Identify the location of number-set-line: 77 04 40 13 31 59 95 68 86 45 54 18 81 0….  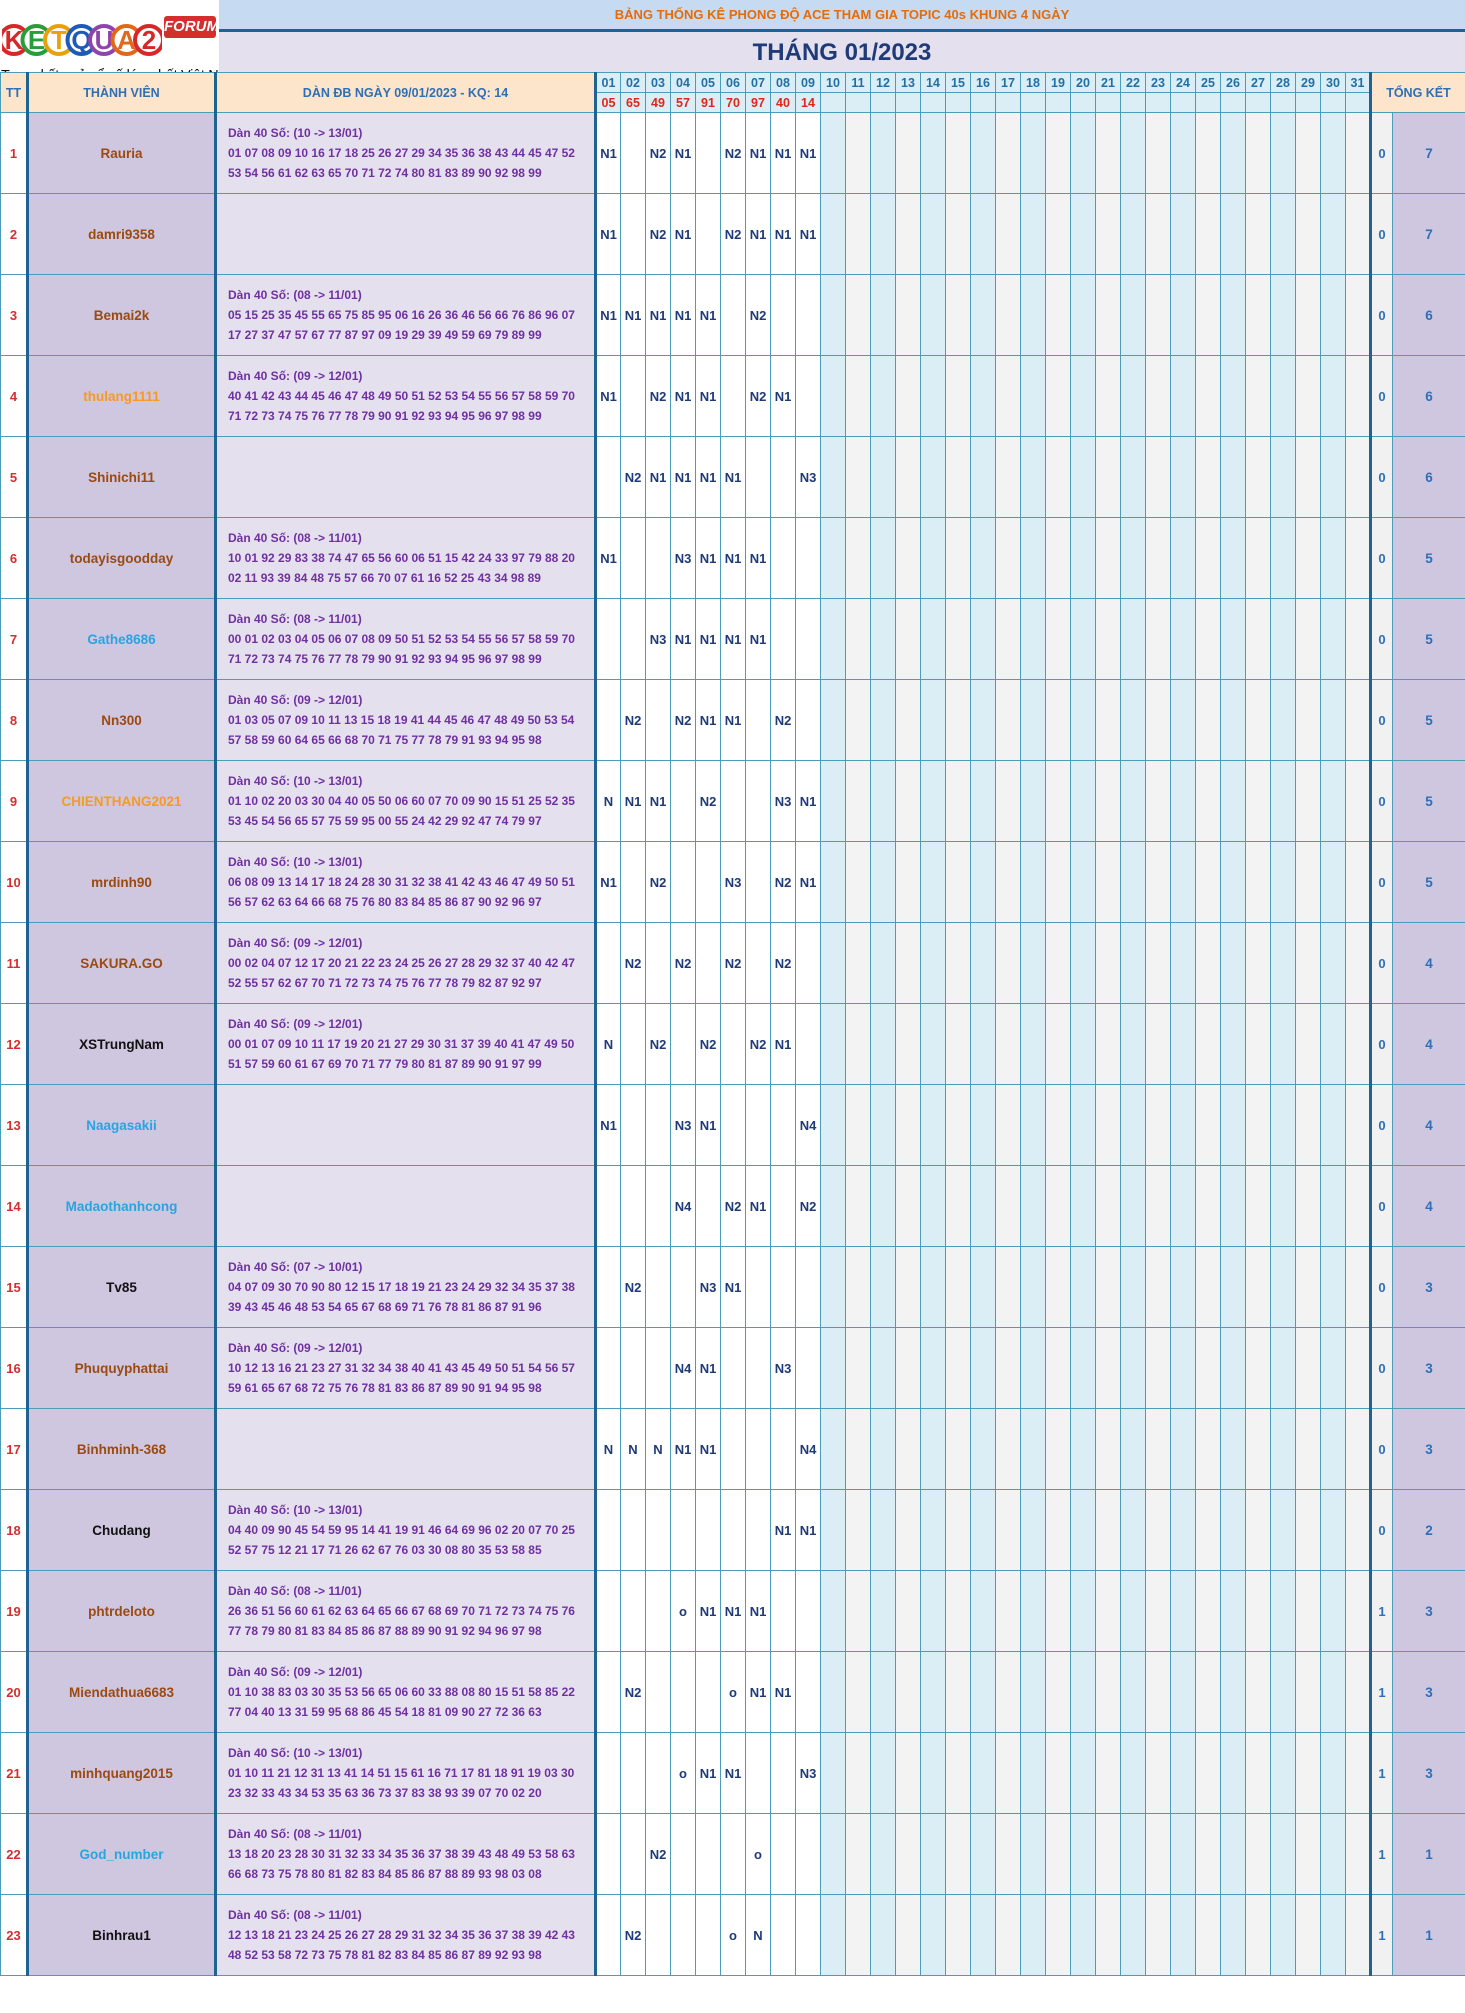
(385, 1712).